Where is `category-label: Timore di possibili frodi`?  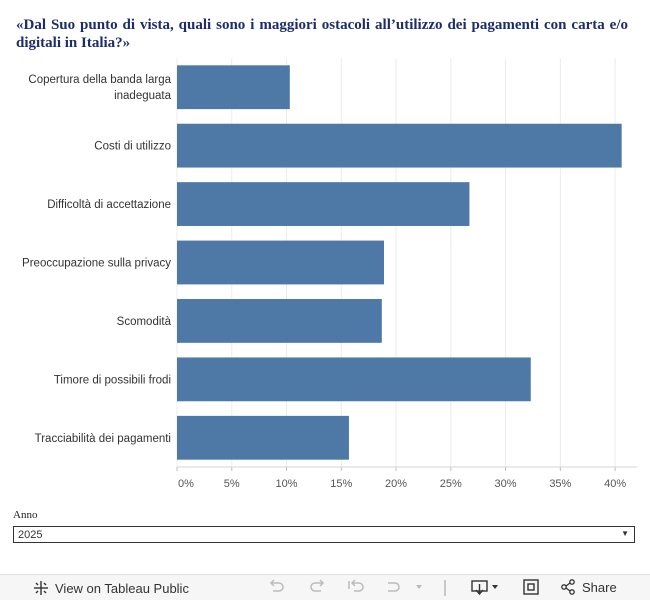
category-label: Timore di possibili frodi is located at coordinates (112, 380).